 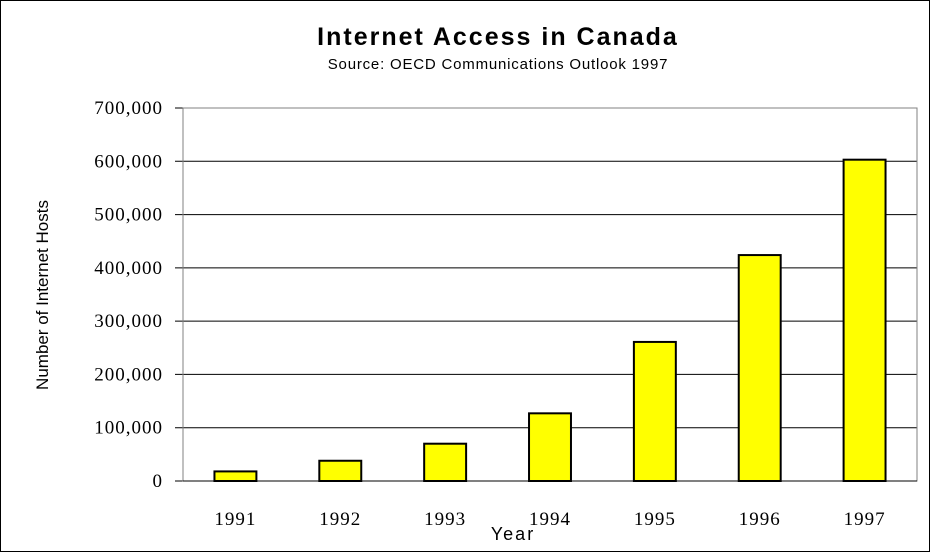 What do you see at coordinates (513, 534) in the screenshot?
I see `x-axis-label: Year` at bounding box center [513, 534].